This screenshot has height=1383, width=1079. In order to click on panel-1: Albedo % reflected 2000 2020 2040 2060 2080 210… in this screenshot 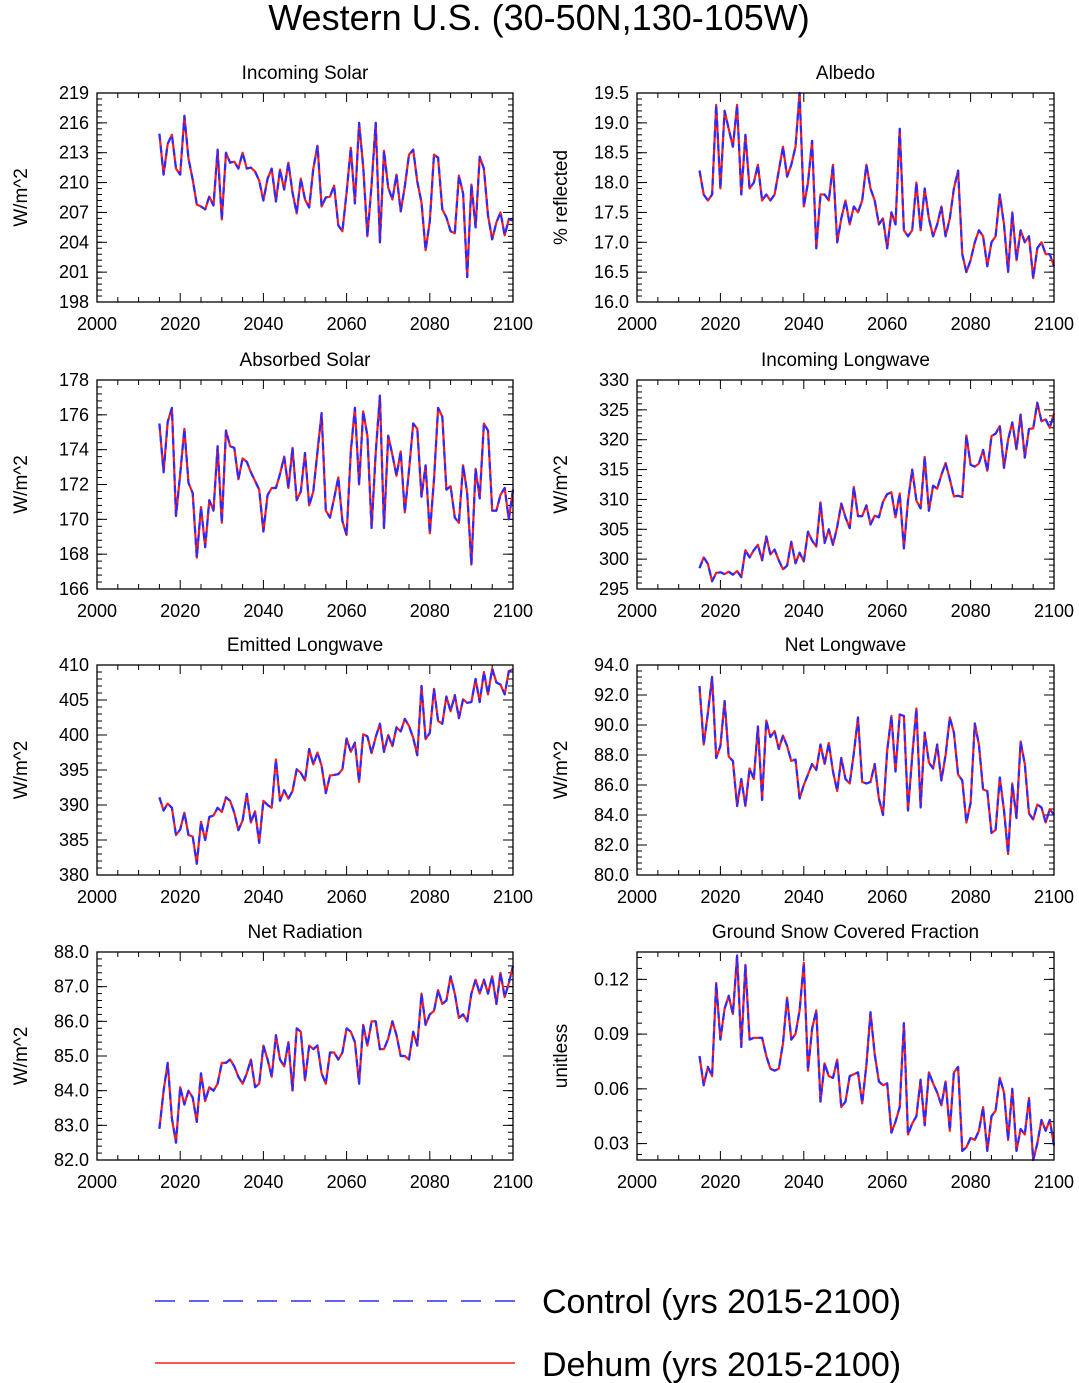, I will do `click(812, 198)`.